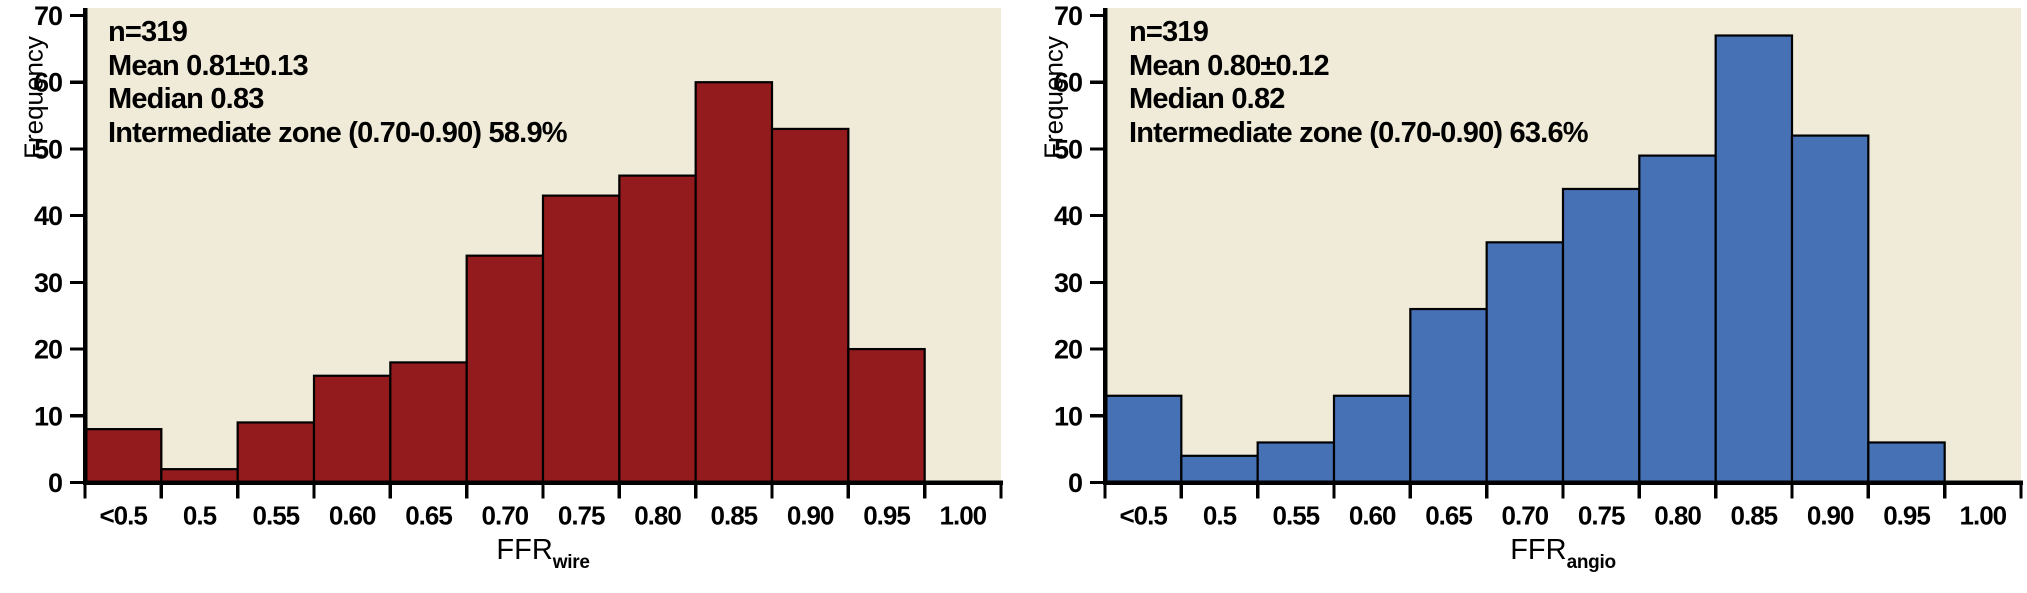 Image resolution: width=2027 pixels, height=593 pixels. What do you see at coordinates (208, 65) in the screenshot?
I see `stat-mean: Mean 0.81±0.13` at bounding box center [208, 65].